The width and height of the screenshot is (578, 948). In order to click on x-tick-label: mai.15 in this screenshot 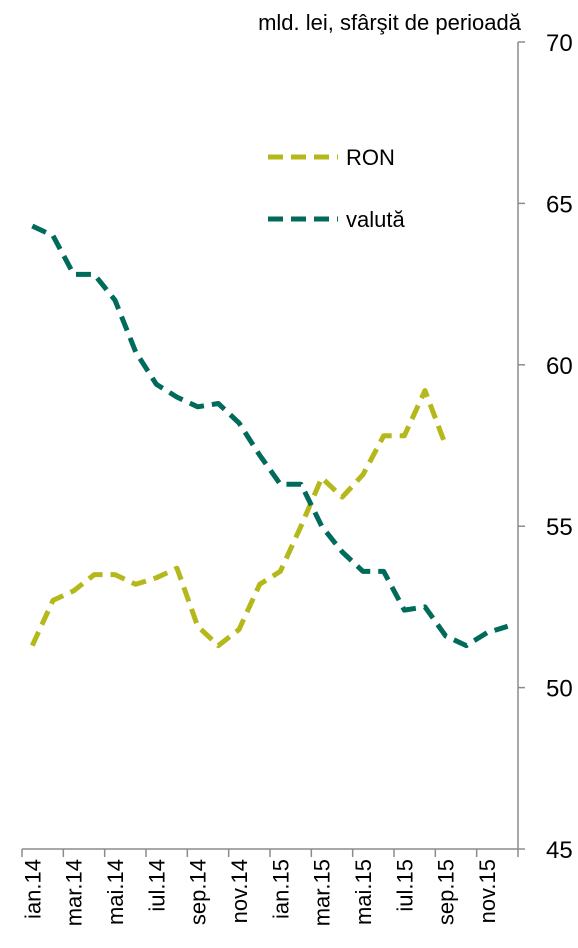, I will do `click(363, 892)`.